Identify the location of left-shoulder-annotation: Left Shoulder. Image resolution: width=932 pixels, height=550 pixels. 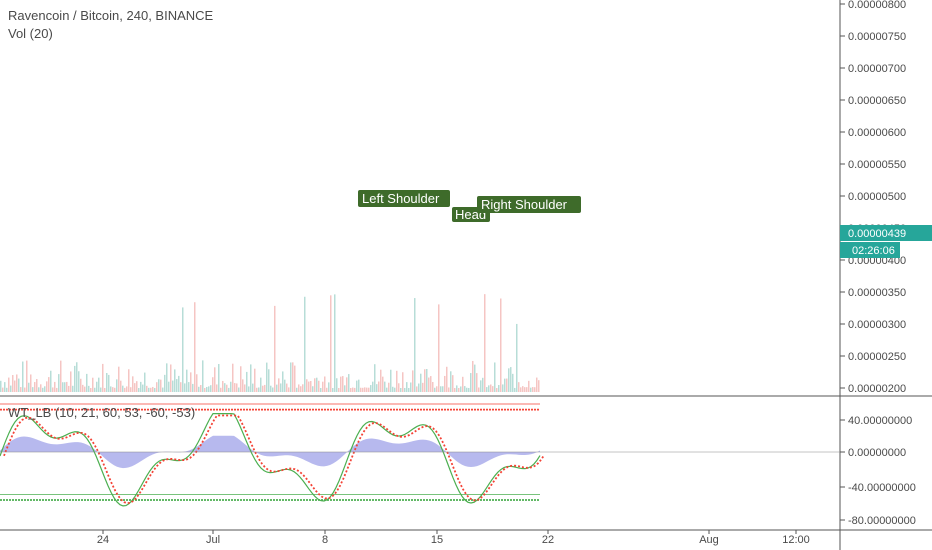
(404, 198).